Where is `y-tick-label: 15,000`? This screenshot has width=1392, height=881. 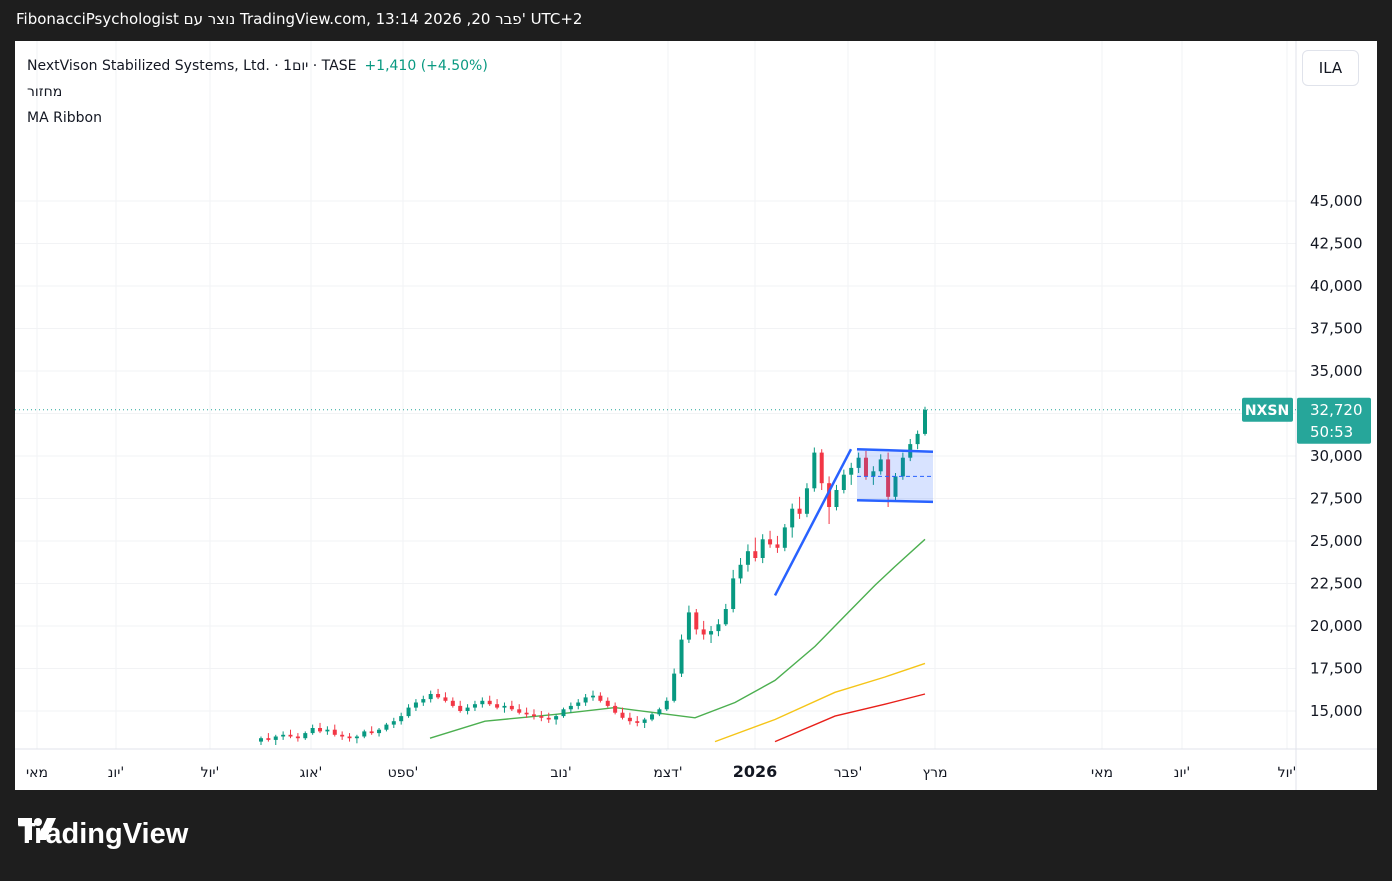
y-tick-label: 15,000 is located at coordinates (1336, 711).